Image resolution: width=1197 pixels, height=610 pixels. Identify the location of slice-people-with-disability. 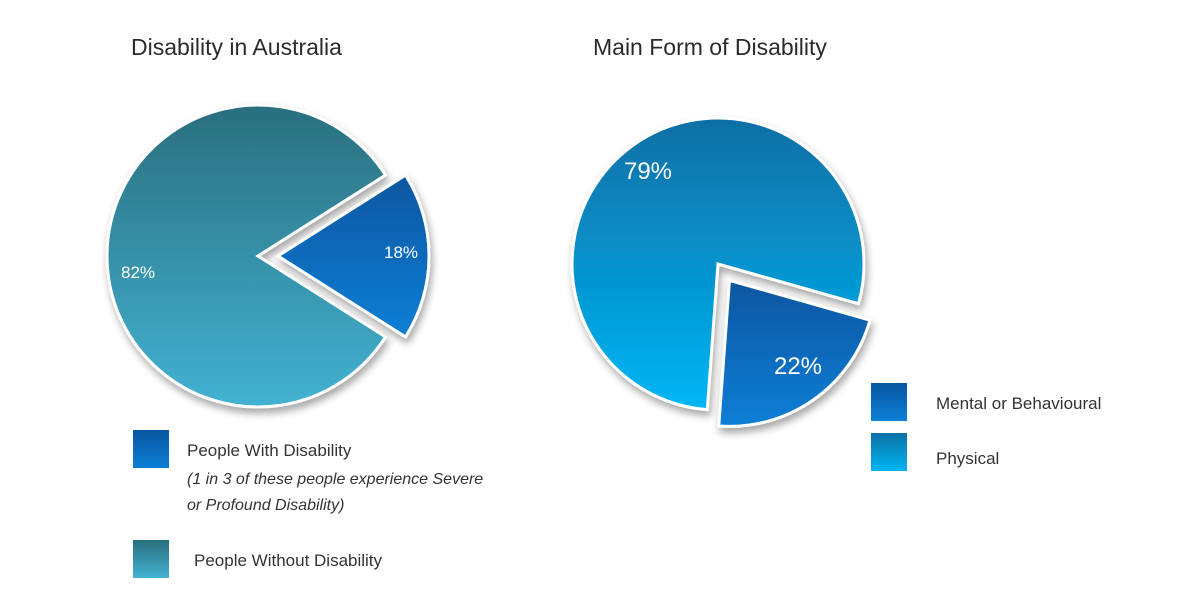
(353, 256).